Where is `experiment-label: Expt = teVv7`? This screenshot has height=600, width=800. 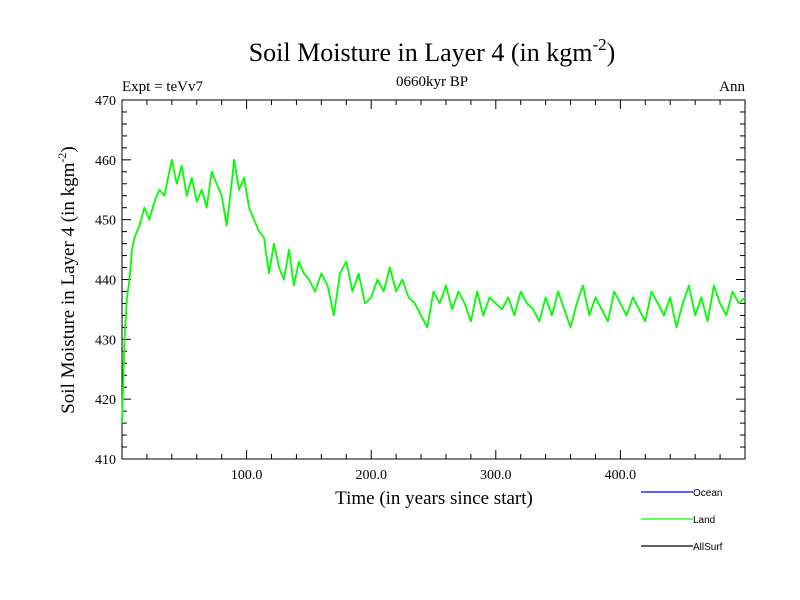 experiment-label: Expt = teVv7 is located at coordinates (162, 87).